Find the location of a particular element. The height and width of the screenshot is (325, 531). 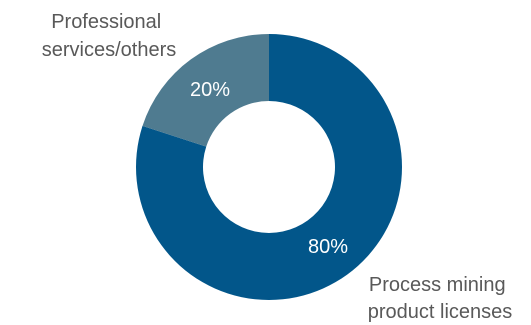

slice-professional-services-others is located at coordinates (205, 90).